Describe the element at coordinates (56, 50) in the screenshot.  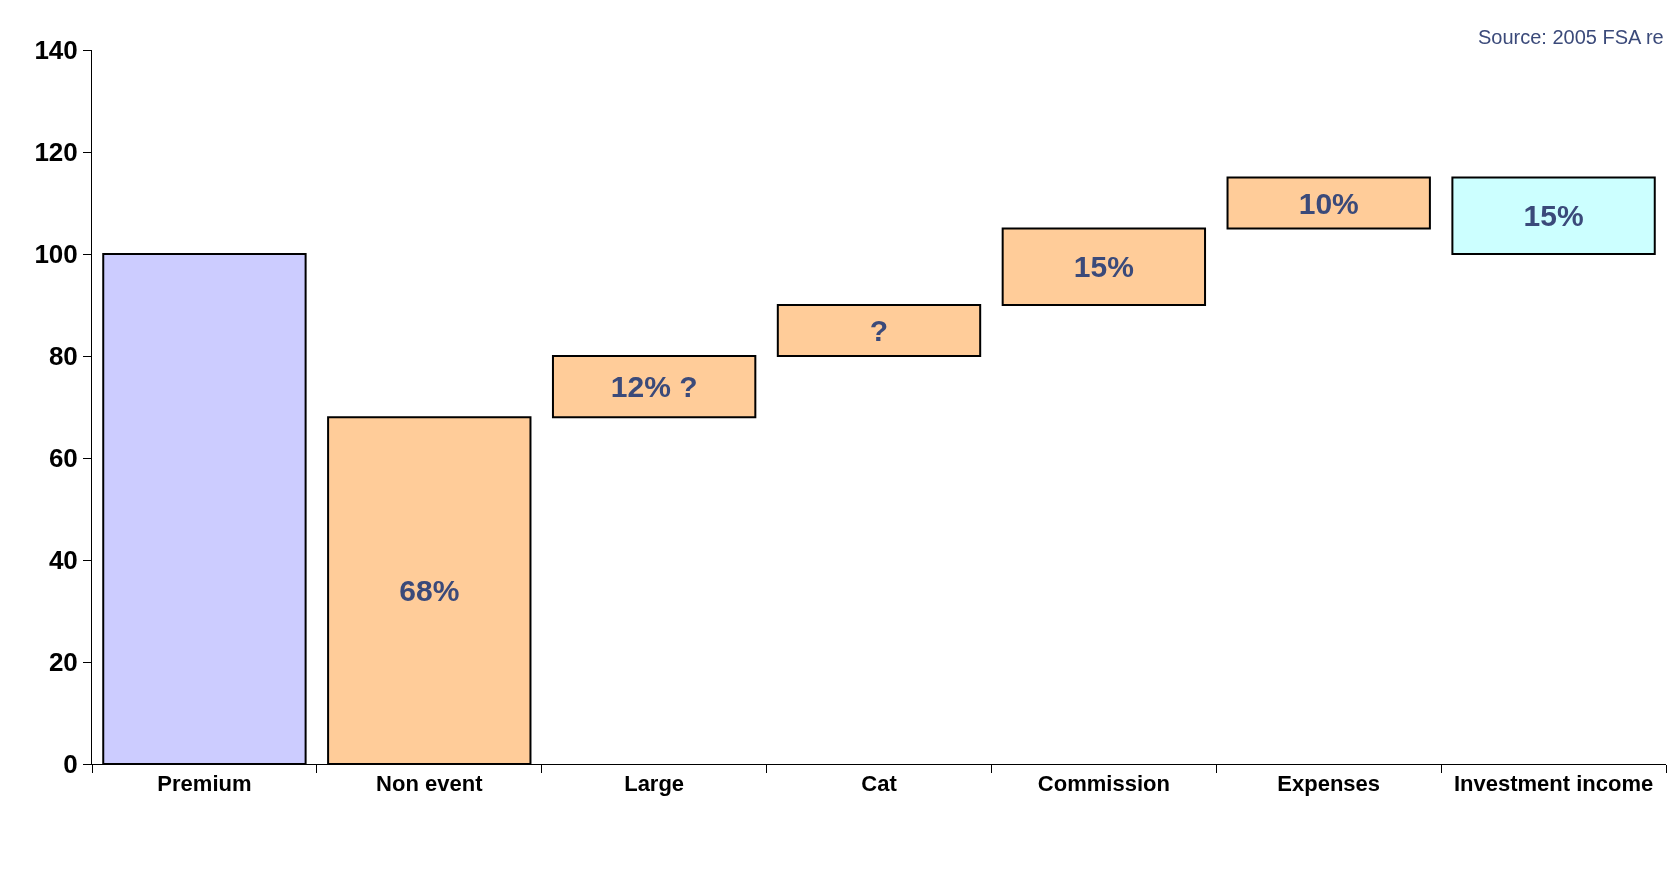
I see `y-tick-label: 140` at that location.